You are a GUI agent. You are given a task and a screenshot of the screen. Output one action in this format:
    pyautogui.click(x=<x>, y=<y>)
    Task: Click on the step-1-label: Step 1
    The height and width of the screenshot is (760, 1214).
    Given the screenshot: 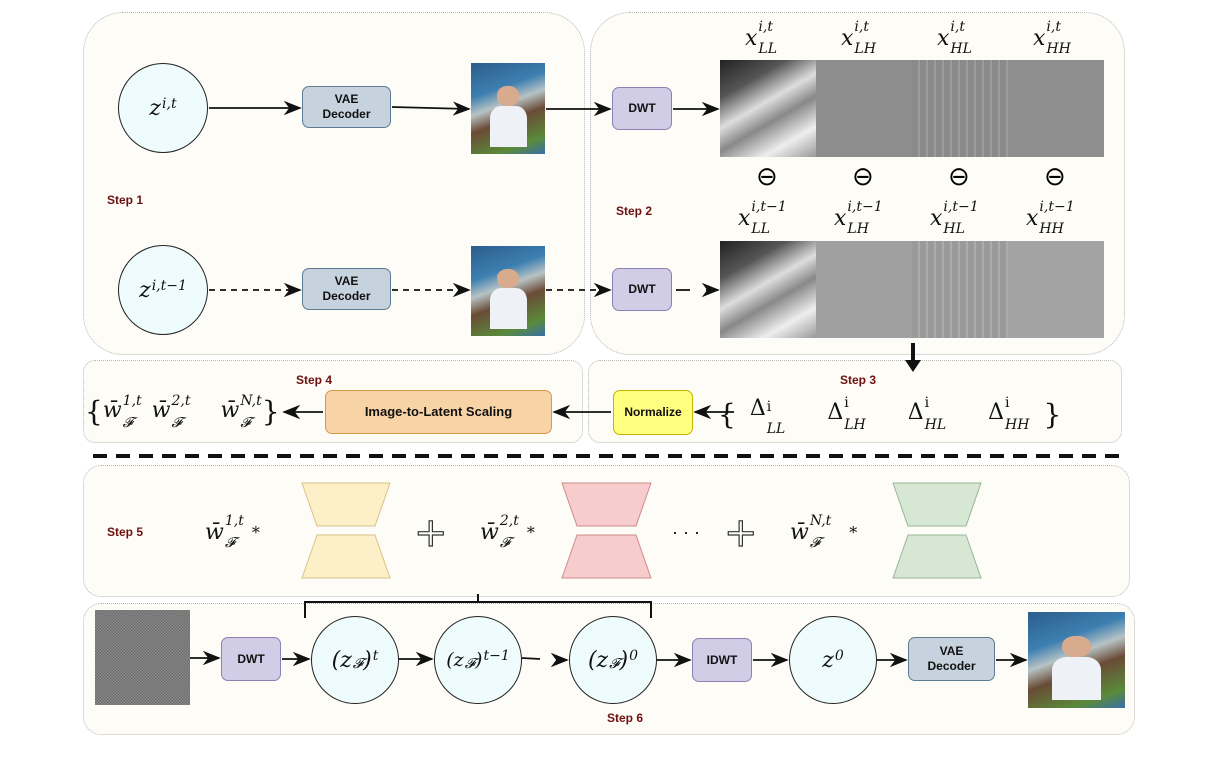 What is the action you would take?
    pyautogui.click(x=125, y=200)
    